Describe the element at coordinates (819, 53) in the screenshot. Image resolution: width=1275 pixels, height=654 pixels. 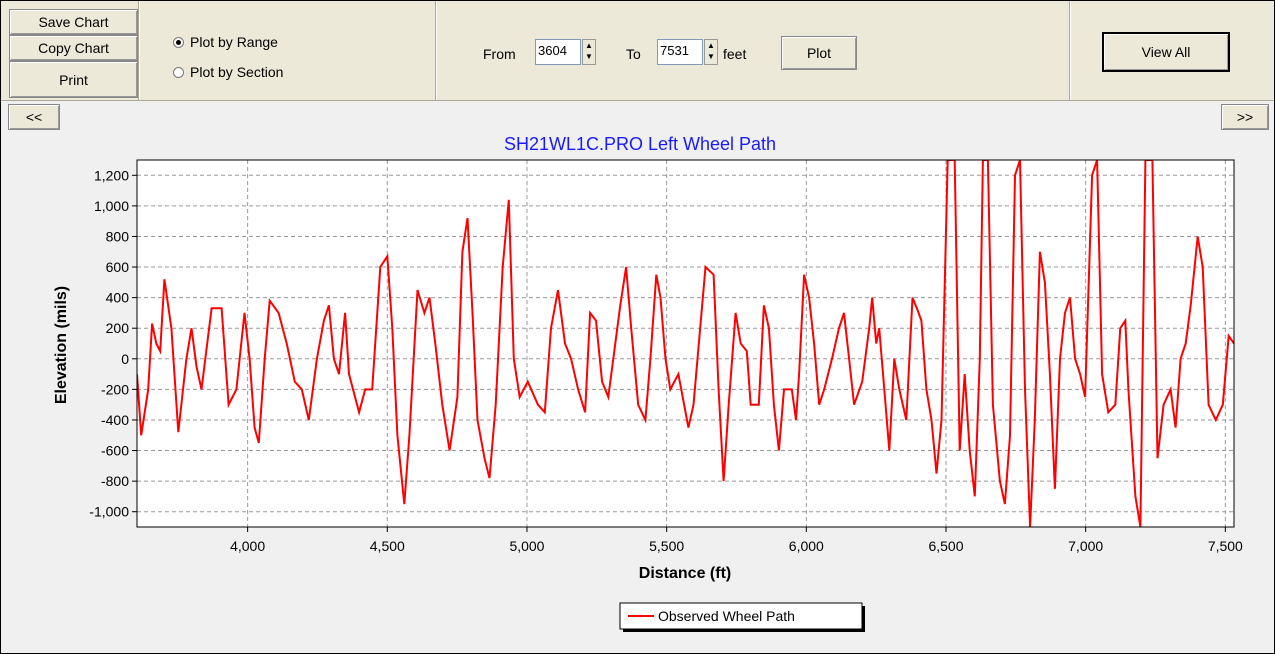
I see `plot-button: Plot` at that location.